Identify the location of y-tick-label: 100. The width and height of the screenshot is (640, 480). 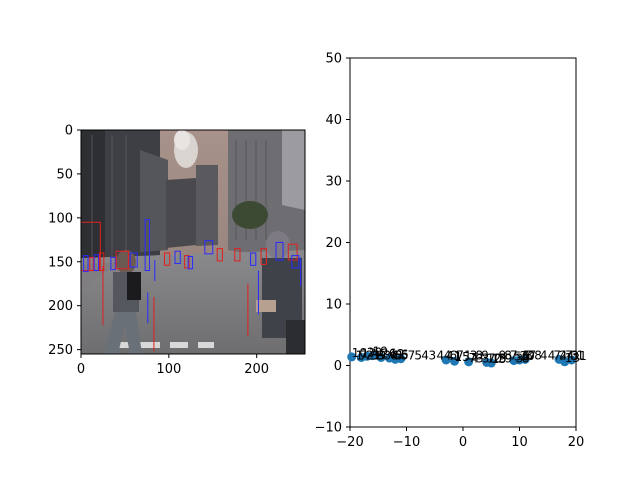
(60, 218).